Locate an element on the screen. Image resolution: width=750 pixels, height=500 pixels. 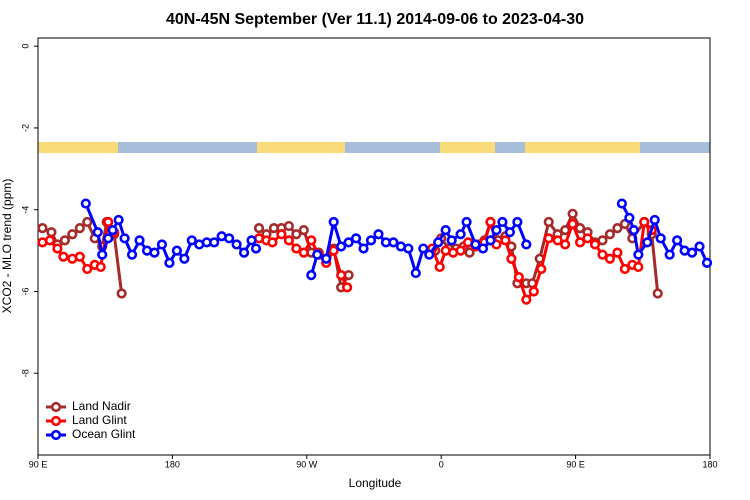
land-ocean-strip is located at coordinates (374, 147).